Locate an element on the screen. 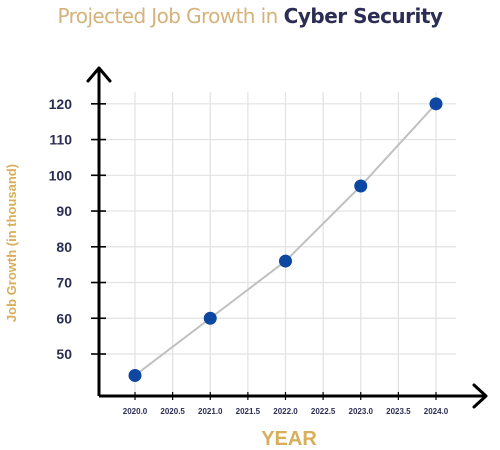 The image size is (500, 450). x-tick-label: 2023.5 is located at coordinates (398, 411).